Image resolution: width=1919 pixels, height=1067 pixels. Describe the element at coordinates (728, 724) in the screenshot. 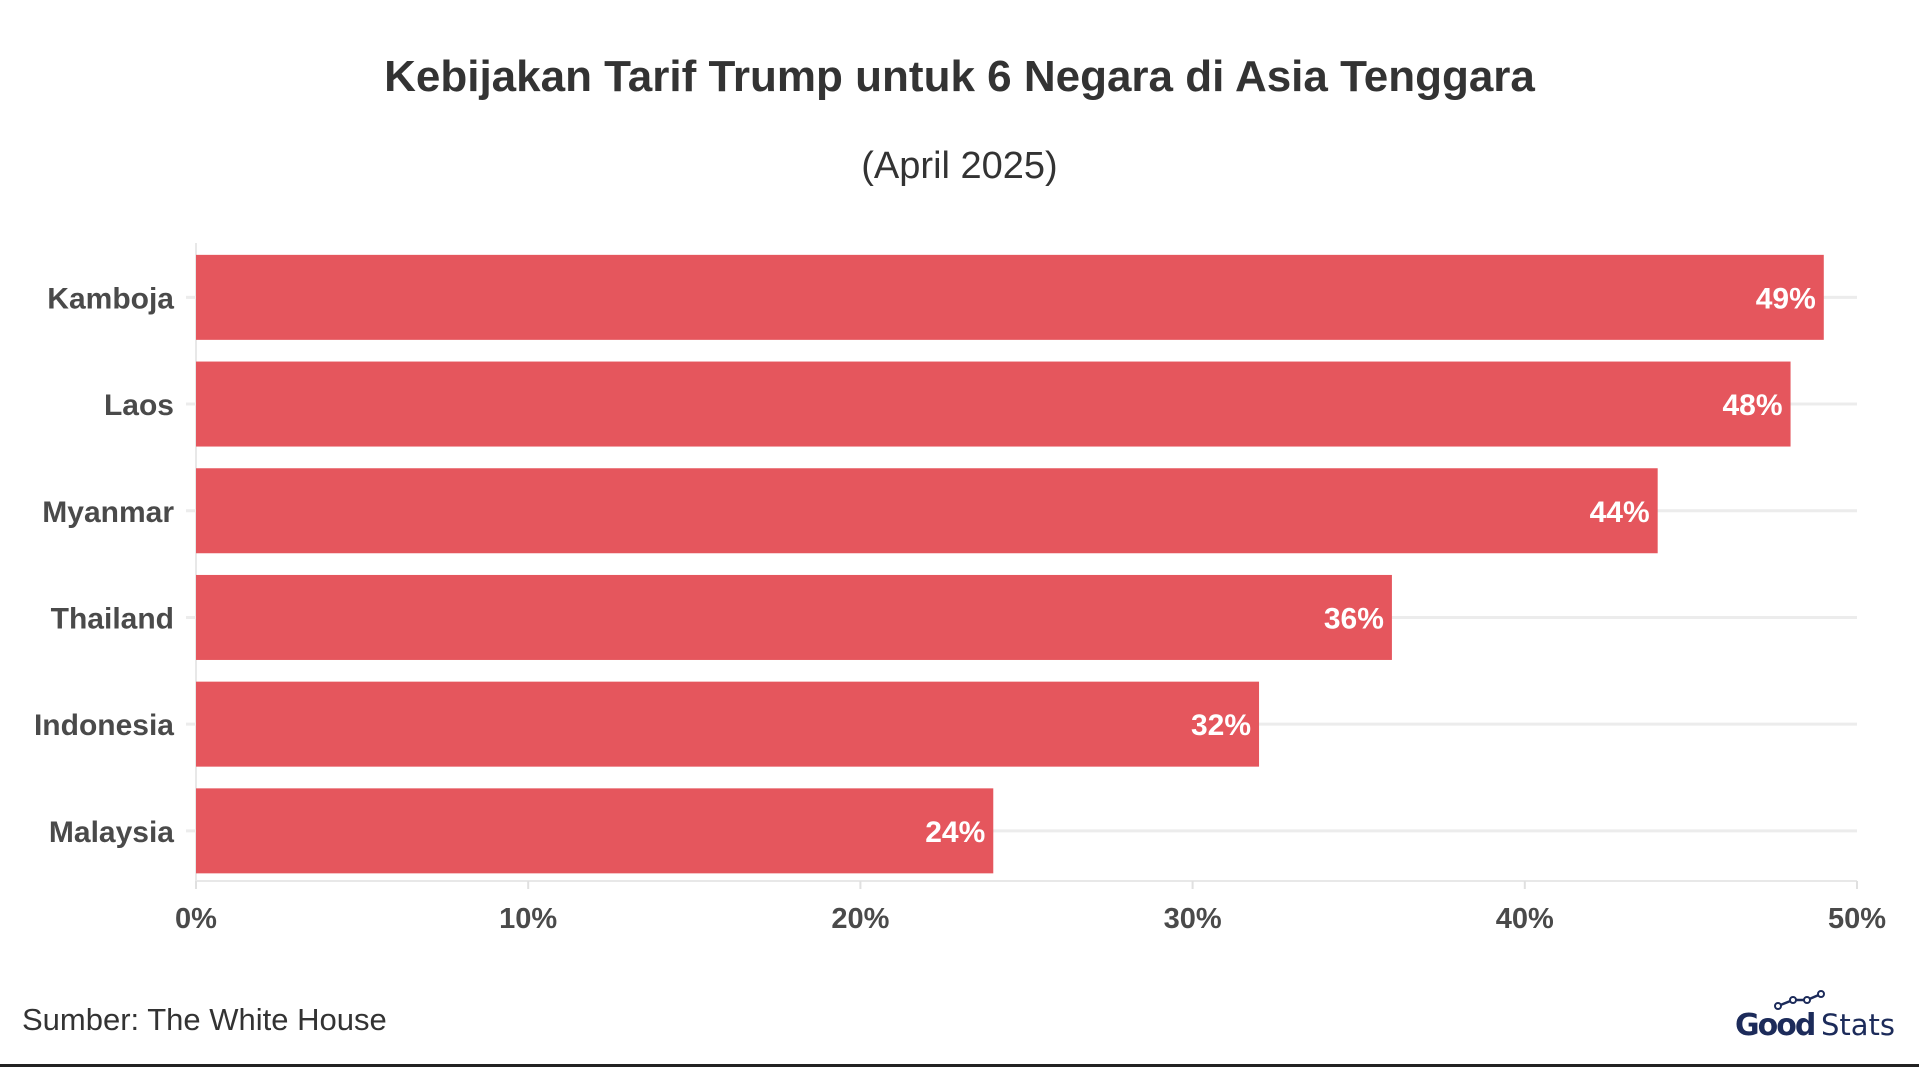

I see `bar-indonesia` at that location.